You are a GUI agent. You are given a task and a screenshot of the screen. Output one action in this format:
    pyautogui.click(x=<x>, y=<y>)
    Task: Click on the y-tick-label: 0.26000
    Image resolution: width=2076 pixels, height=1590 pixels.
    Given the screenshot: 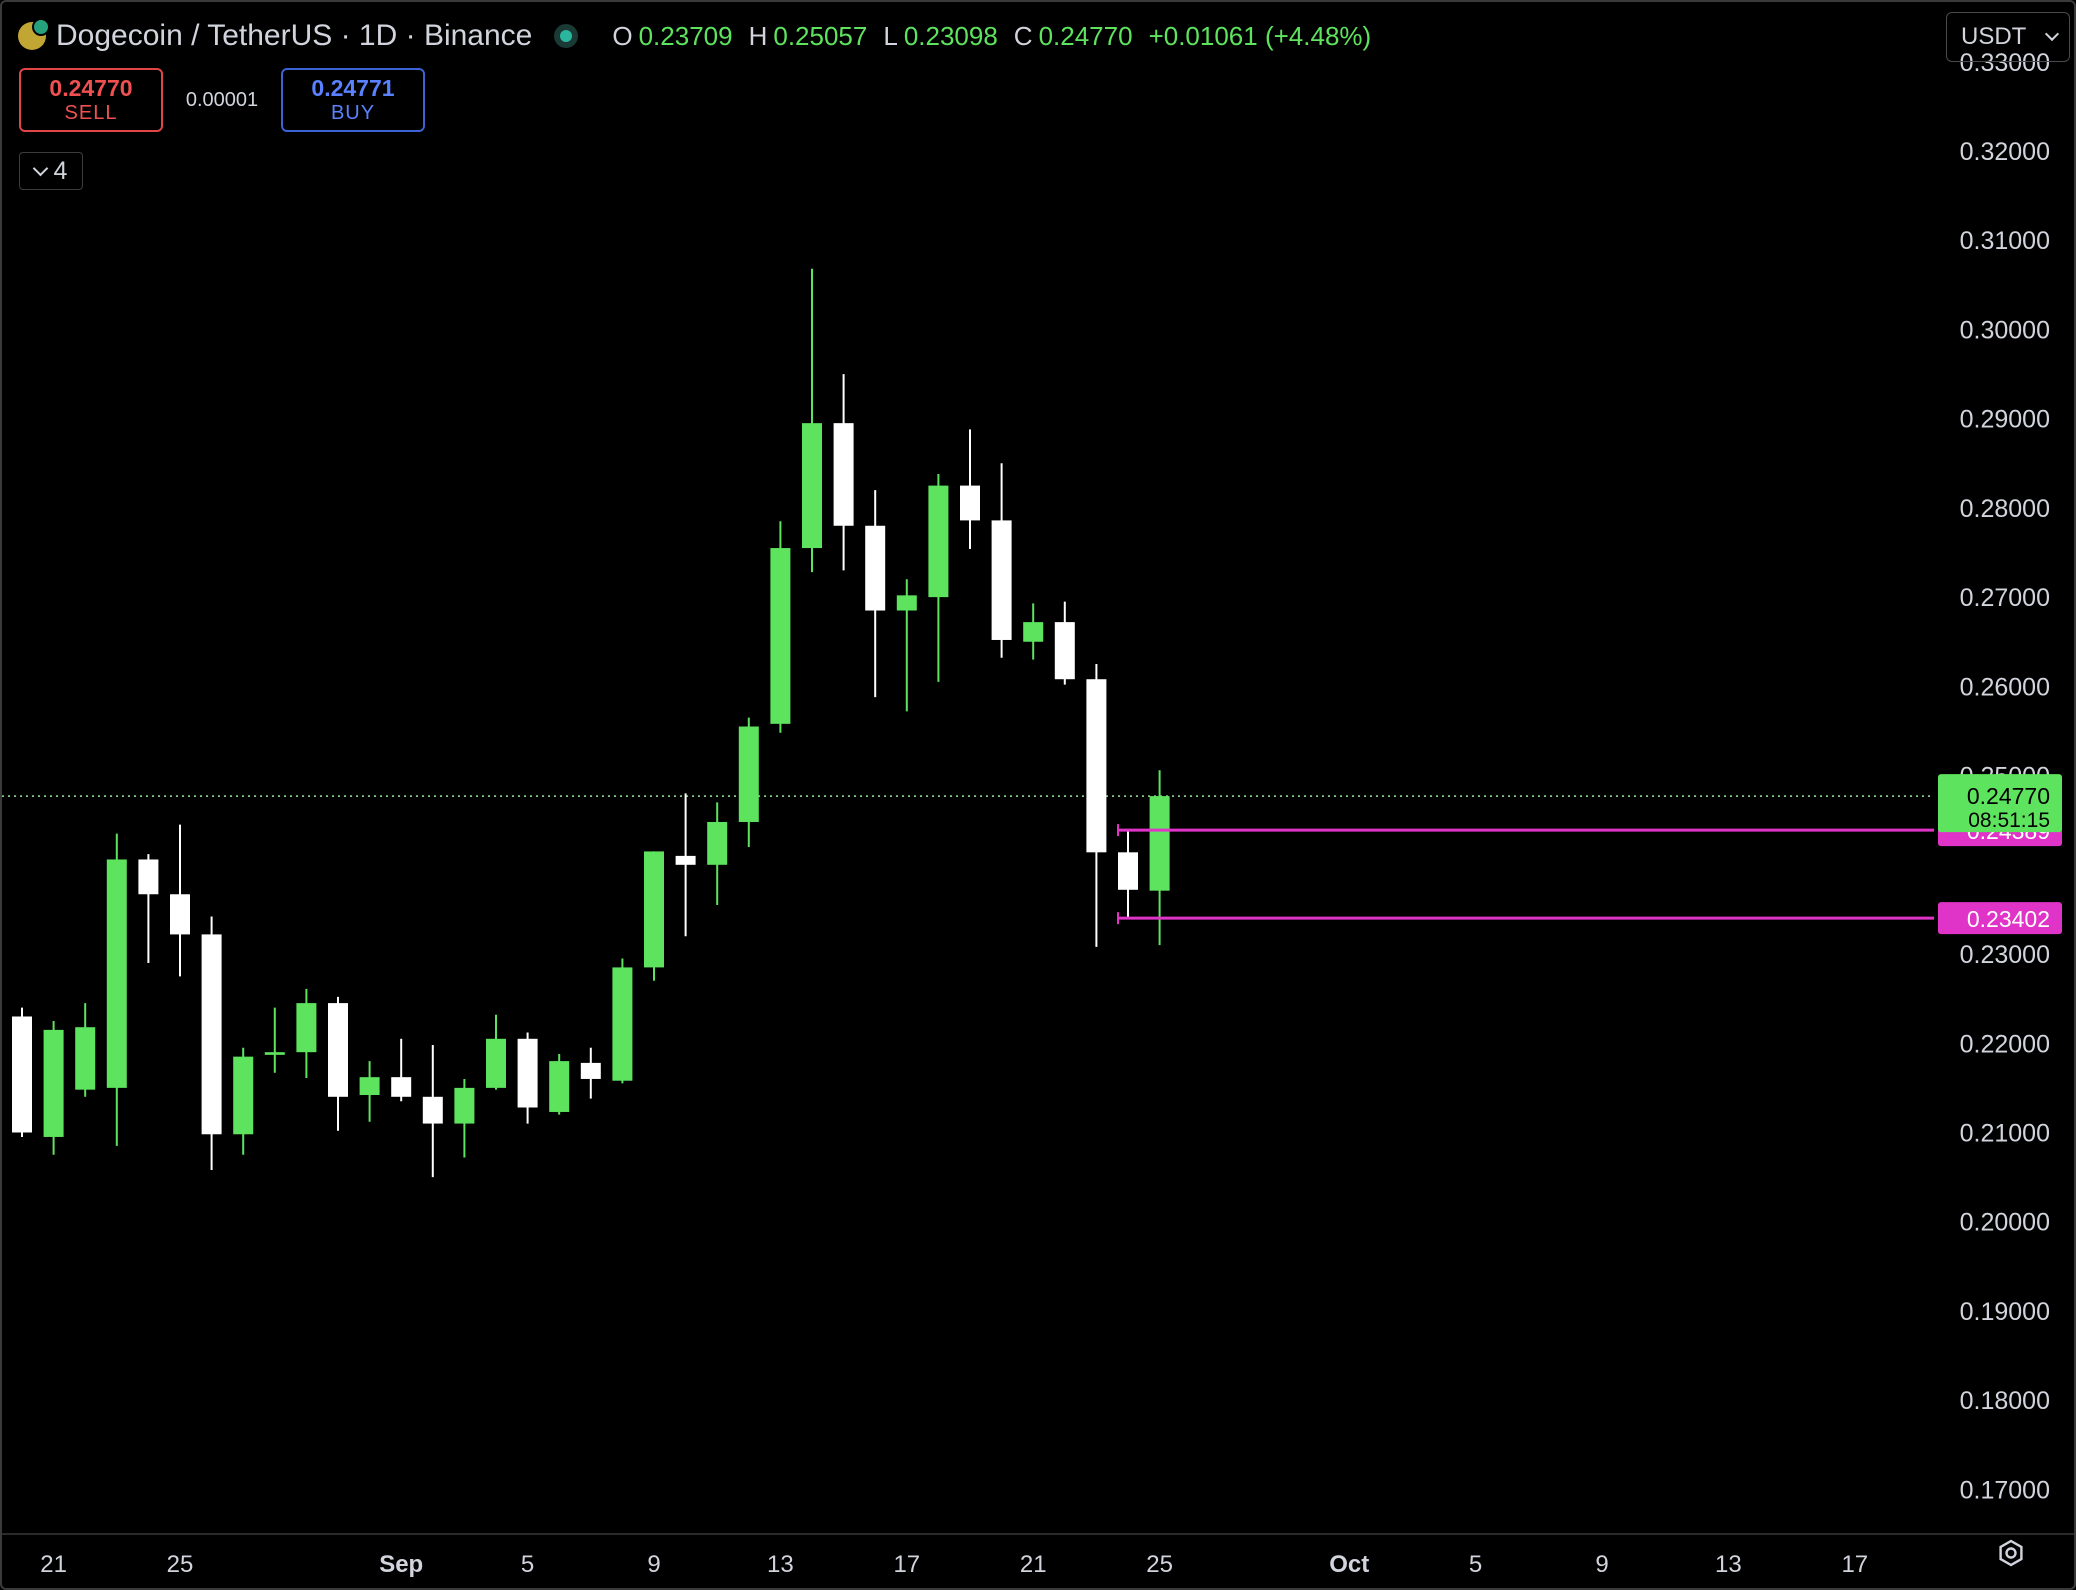 What is the action you would take?
    pyautogui.click(x=2005, y=687)
    